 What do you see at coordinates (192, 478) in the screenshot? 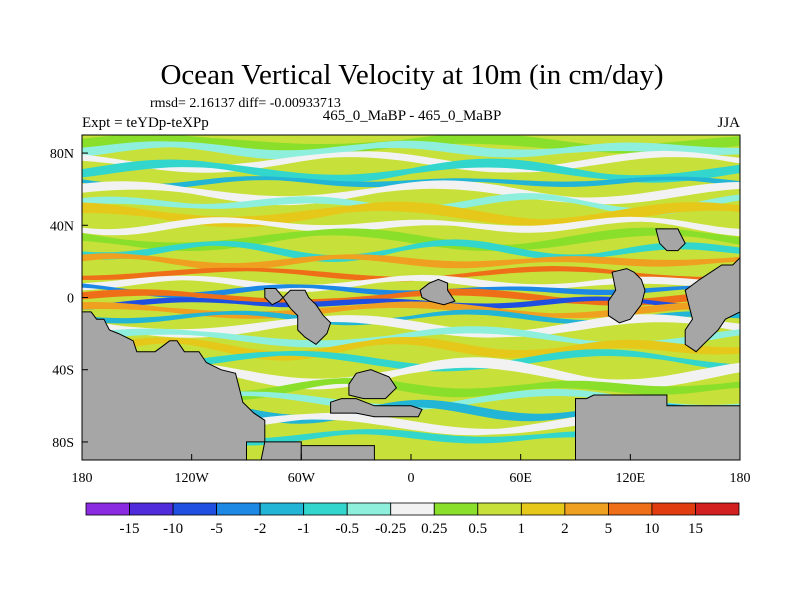
I see `x-tick-label: 120W` at bounding box center [192, 478].